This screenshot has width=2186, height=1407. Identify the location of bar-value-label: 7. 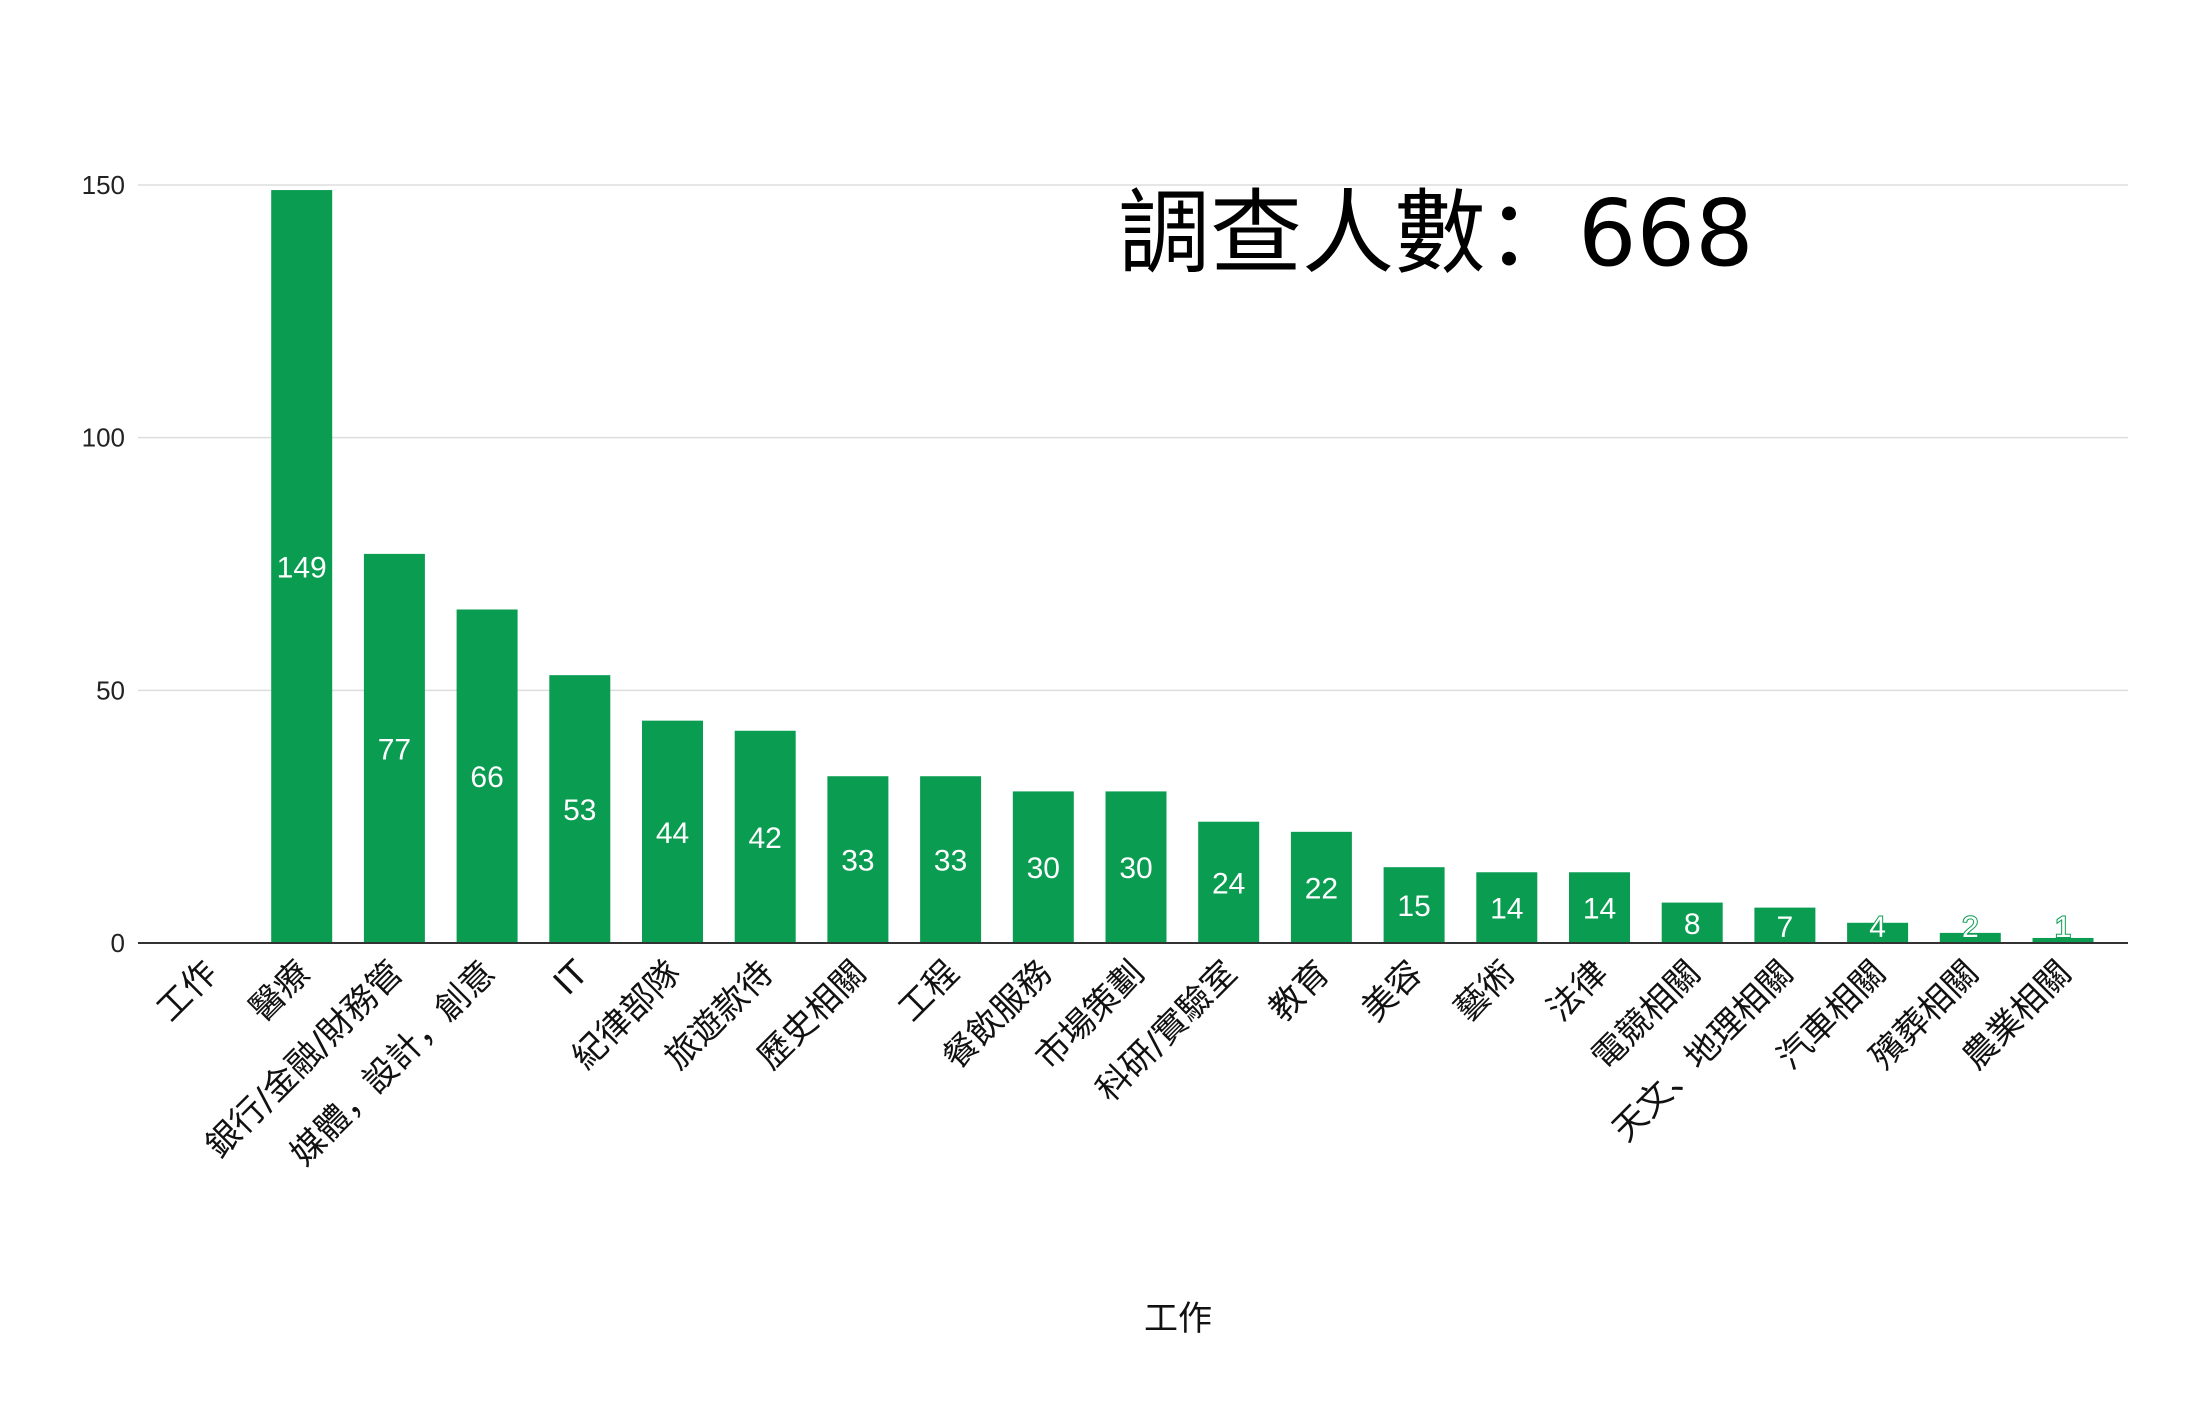
(1785, 927).